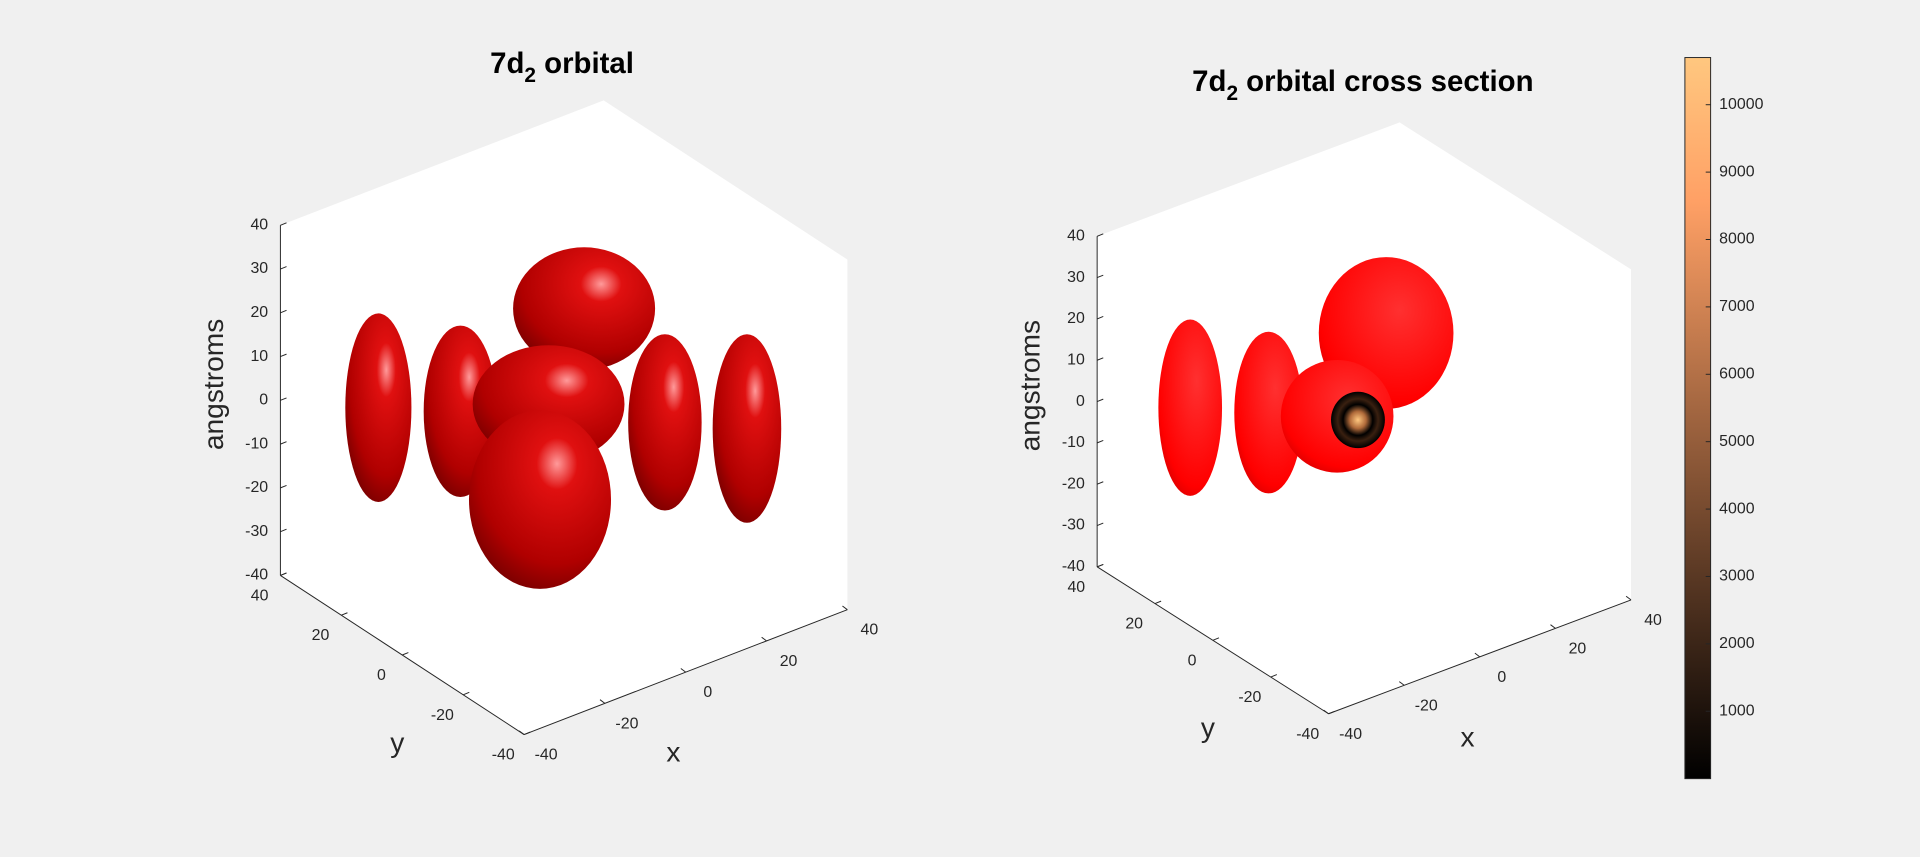 The image size is (1920, 857). What do you see at coordinates (1737, 508) in the screenshot?
I see `colorbar-tick-label: 4000` at bounding box center [1737, 508].